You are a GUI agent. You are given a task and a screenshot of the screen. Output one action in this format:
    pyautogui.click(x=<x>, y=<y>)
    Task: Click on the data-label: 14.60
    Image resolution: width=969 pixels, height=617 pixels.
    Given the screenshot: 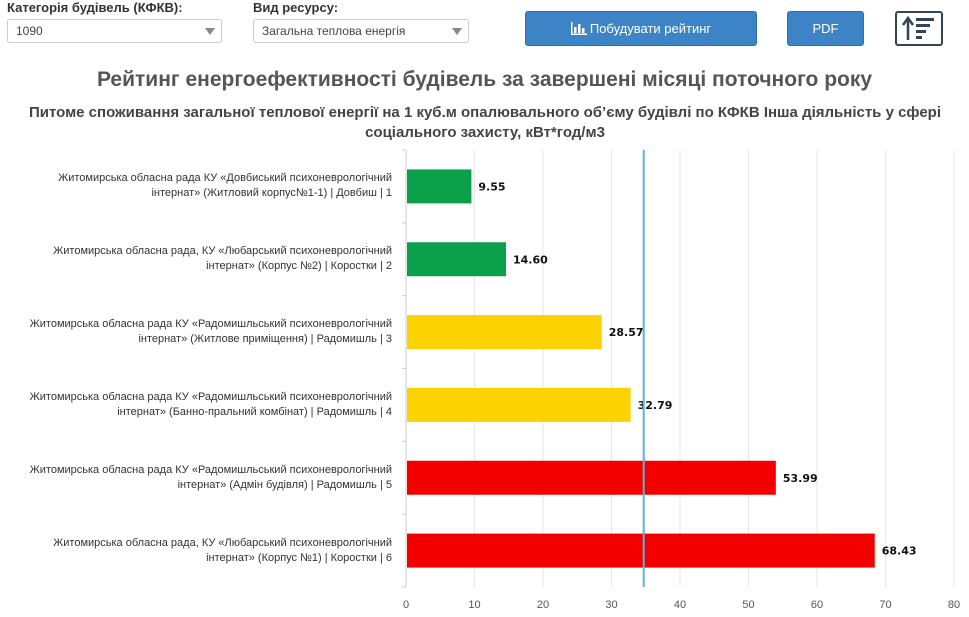 What is the action you would take?
    pyautogui.click(x=530, y=259)
    